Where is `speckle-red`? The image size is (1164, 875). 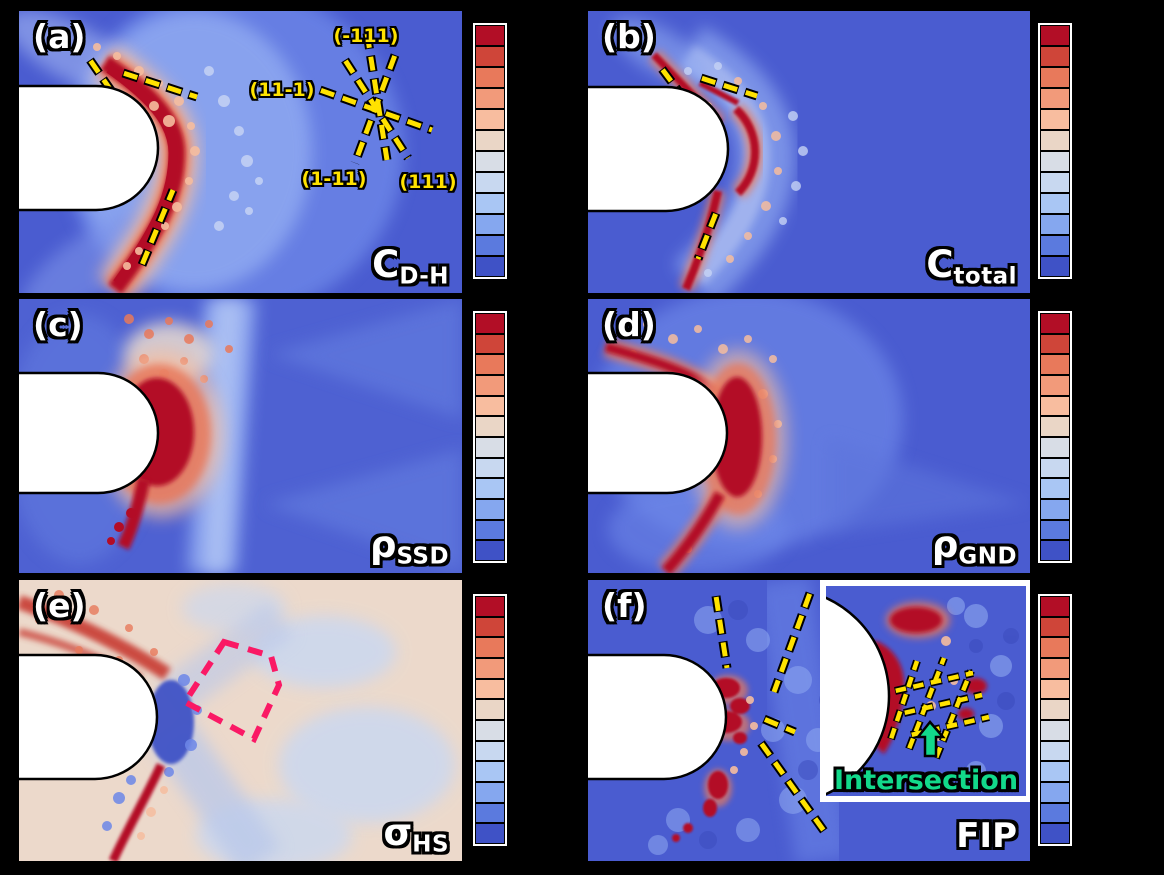 speckle-red is located at coordinates (121, 526).